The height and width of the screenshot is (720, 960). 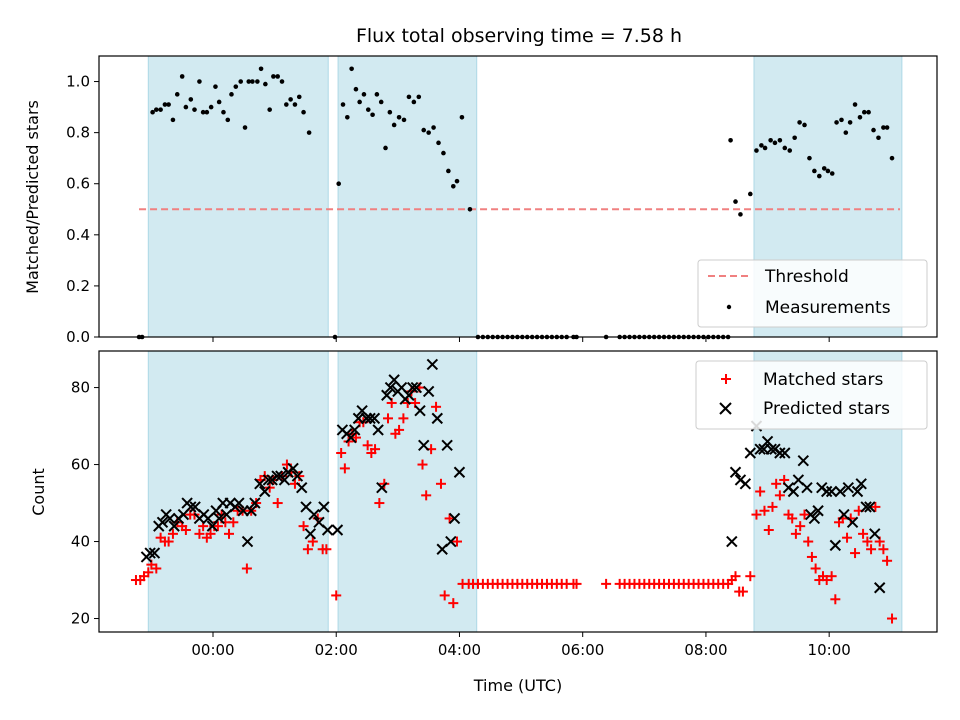 What do you see at coordinates (459, 650) in the screenshot?
I see `x-tick-label: 04:00` at bounding box center [459, 650].